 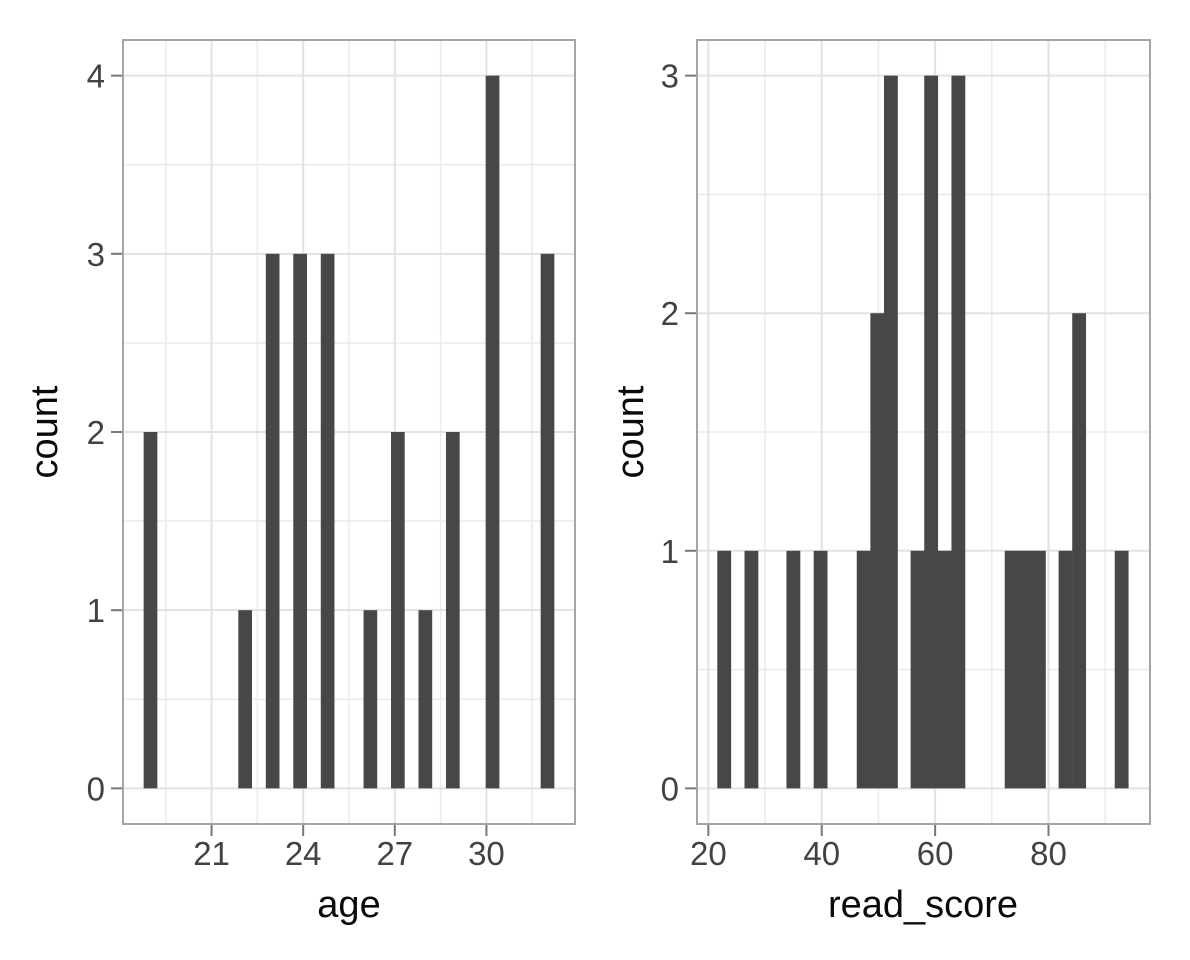 I want to click on x-tick-label: 20, so click(x=708, y=853).